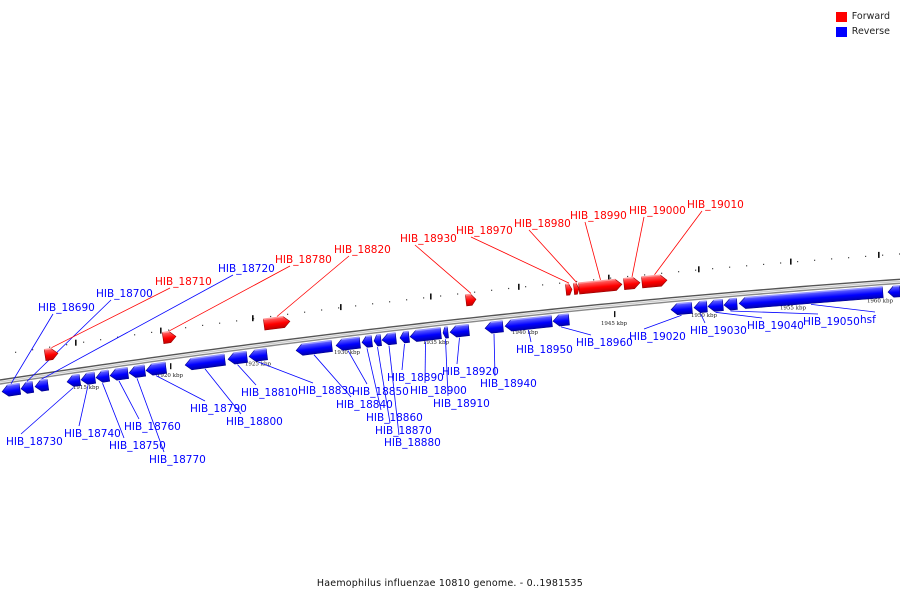 This screenshot has width=900, height=600. What do you see at coordinates (870, 31) in the screenshot?
I see `legend-label: Reverse` at bounding box center [870, 31].